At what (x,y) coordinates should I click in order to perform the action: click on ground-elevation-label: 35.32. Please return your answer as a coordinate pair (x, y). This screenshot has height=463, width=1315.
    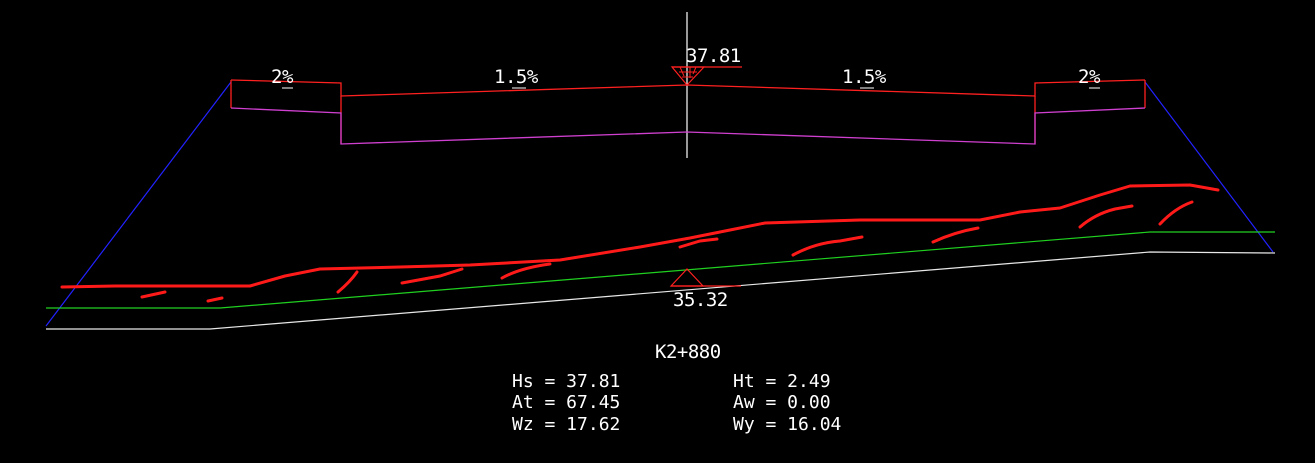
    Looking at the image, I should click on (700, 300).